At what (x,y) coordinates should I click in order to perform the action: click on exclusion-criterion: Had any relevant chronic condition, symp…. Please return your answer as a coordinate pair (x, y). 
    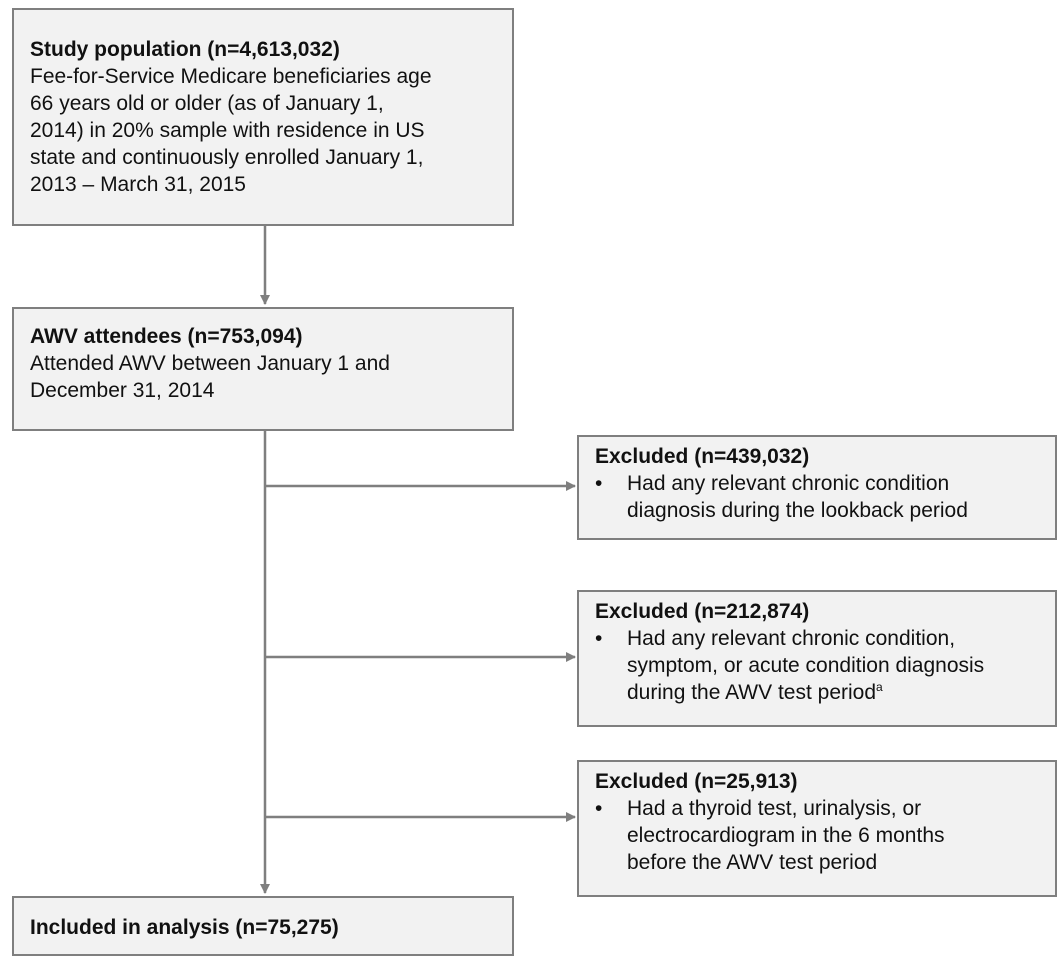
    Looking at the image, I should click on (806, 665).